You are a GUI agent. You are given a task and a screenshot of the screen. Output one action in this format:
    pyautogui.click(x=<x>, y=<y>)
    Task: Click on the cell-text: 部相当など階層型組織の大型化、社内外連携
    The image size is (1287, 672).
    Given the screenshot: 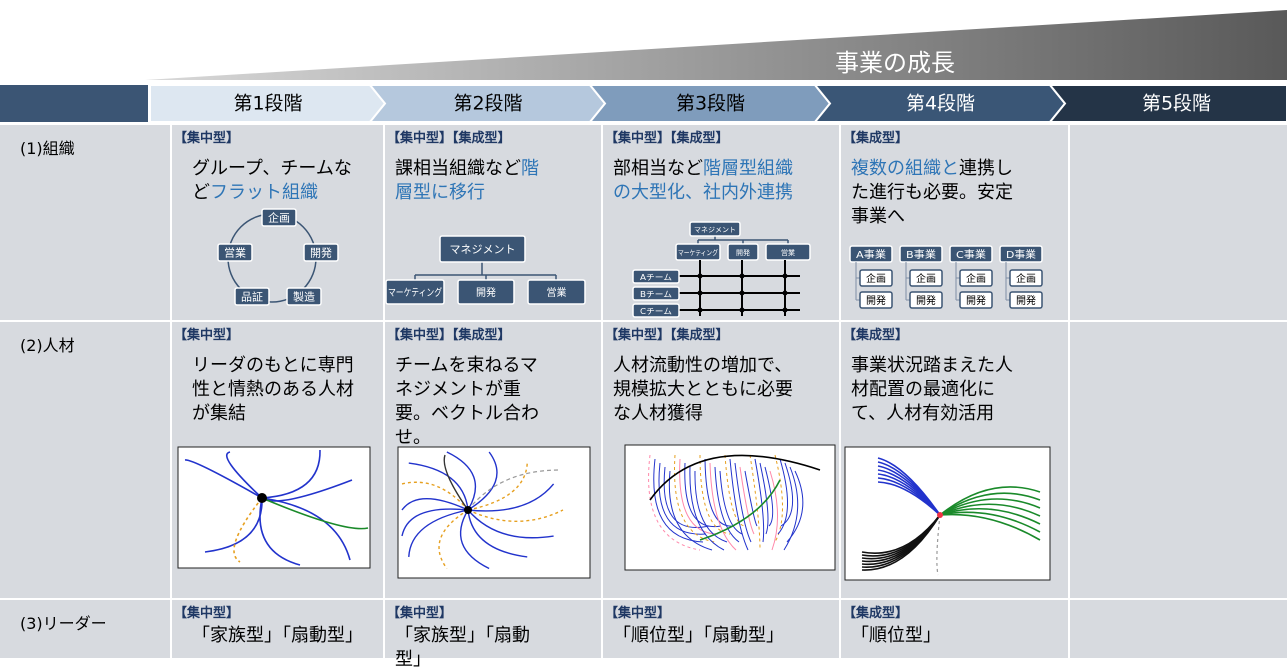 What is the action you would take?
    pyautogui.click(x=704, y=181)
    